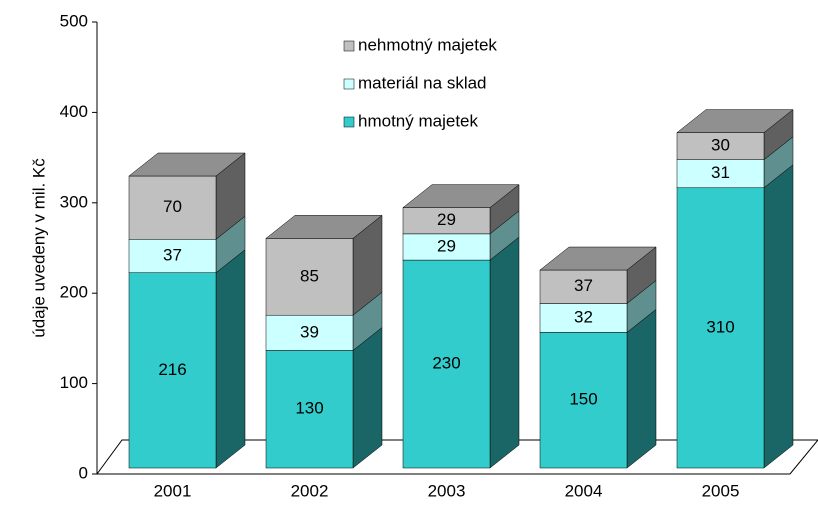 This screenshot has height=509, width=818. What do you see at coordinates (74, 292) in the screenshot?
I see `y-tick-label: 200` at bounding box center [74, 292].